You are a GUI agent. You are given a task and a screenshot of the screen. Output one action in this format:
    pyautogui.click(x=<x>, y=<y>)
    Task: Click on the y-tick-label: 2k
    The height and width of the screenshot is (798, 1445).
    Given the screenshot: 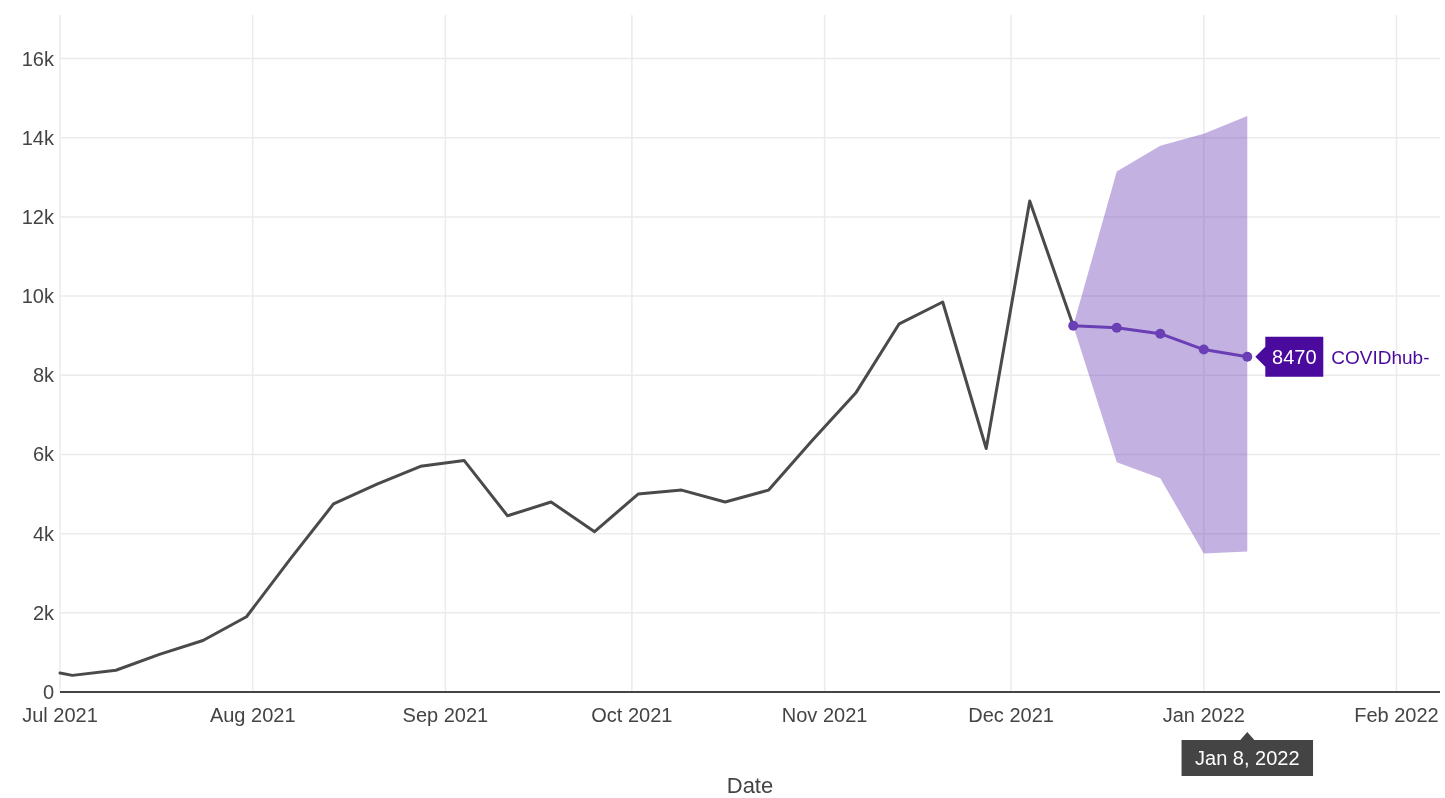 What is the action you would take?
    pyautogui.click(x=43, y=612)
    